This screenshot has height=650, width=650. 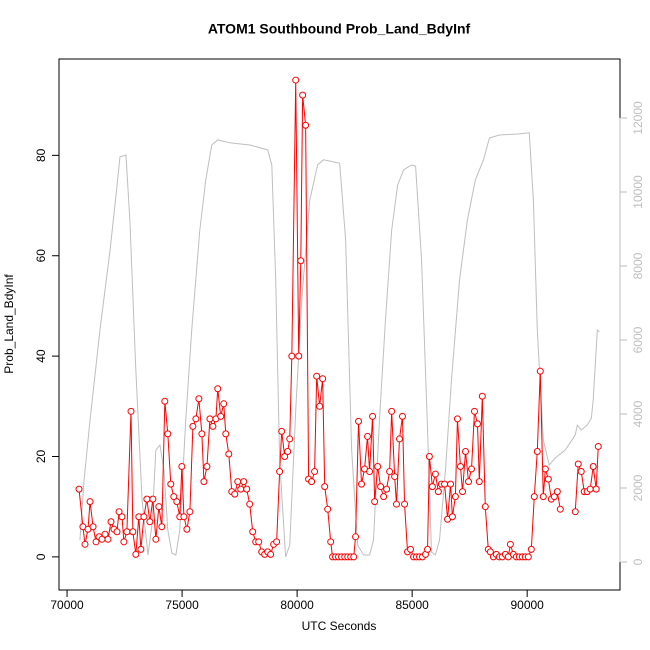 What do you see at coordinates (67, 605) in the screenshot?
I see `x-tick-label: 70000` at bounding box center [67, 605].